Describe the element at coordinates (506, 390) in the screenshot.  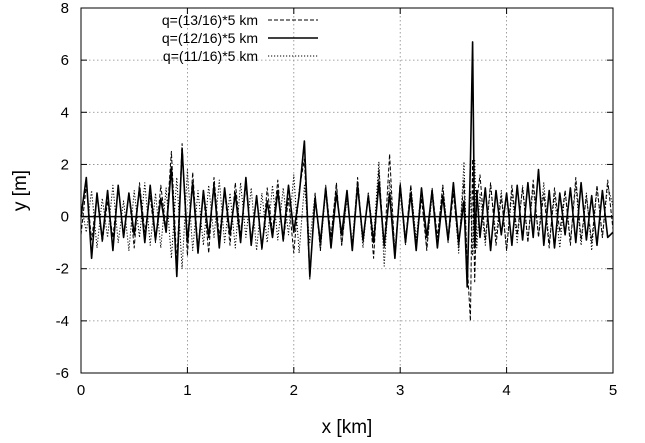
I see `x-tick-label: 4` at that location.